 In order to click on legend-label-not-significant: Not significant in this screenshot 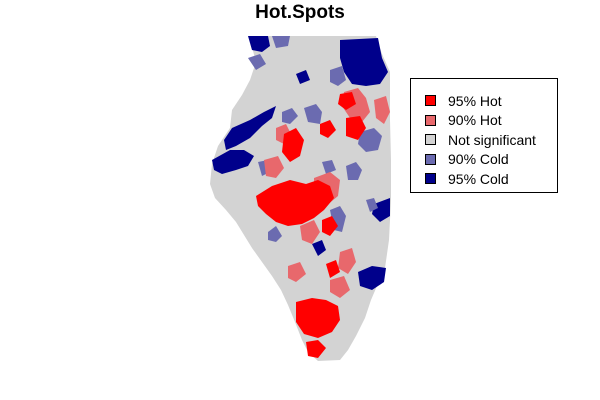, I will do `click(492, 139)`.